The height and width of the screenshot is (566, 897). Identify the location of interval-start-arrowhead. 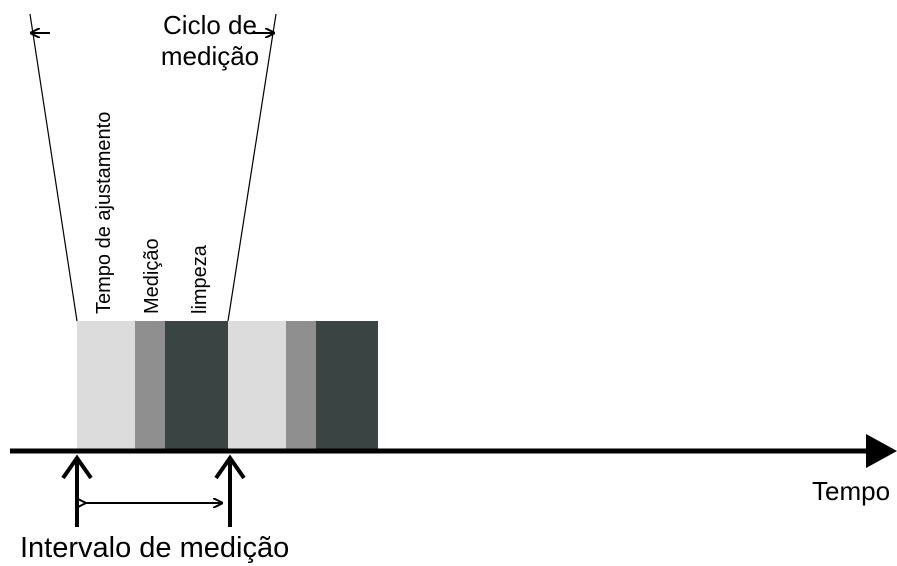
(77, 467).